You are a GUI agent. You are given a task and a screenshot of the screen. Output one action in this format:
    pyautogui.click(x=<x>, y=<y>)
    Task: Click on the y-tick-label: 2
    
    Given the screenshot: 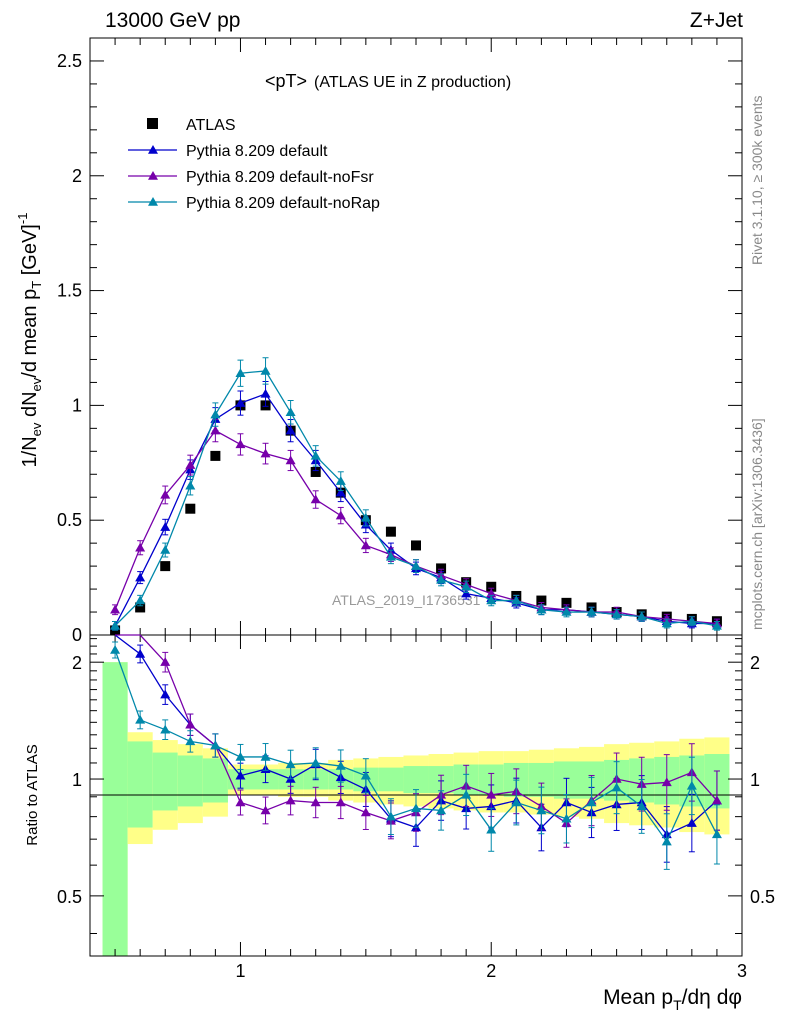 What is the action you would take?
    pyautogui.click(x=77, y=176)
    